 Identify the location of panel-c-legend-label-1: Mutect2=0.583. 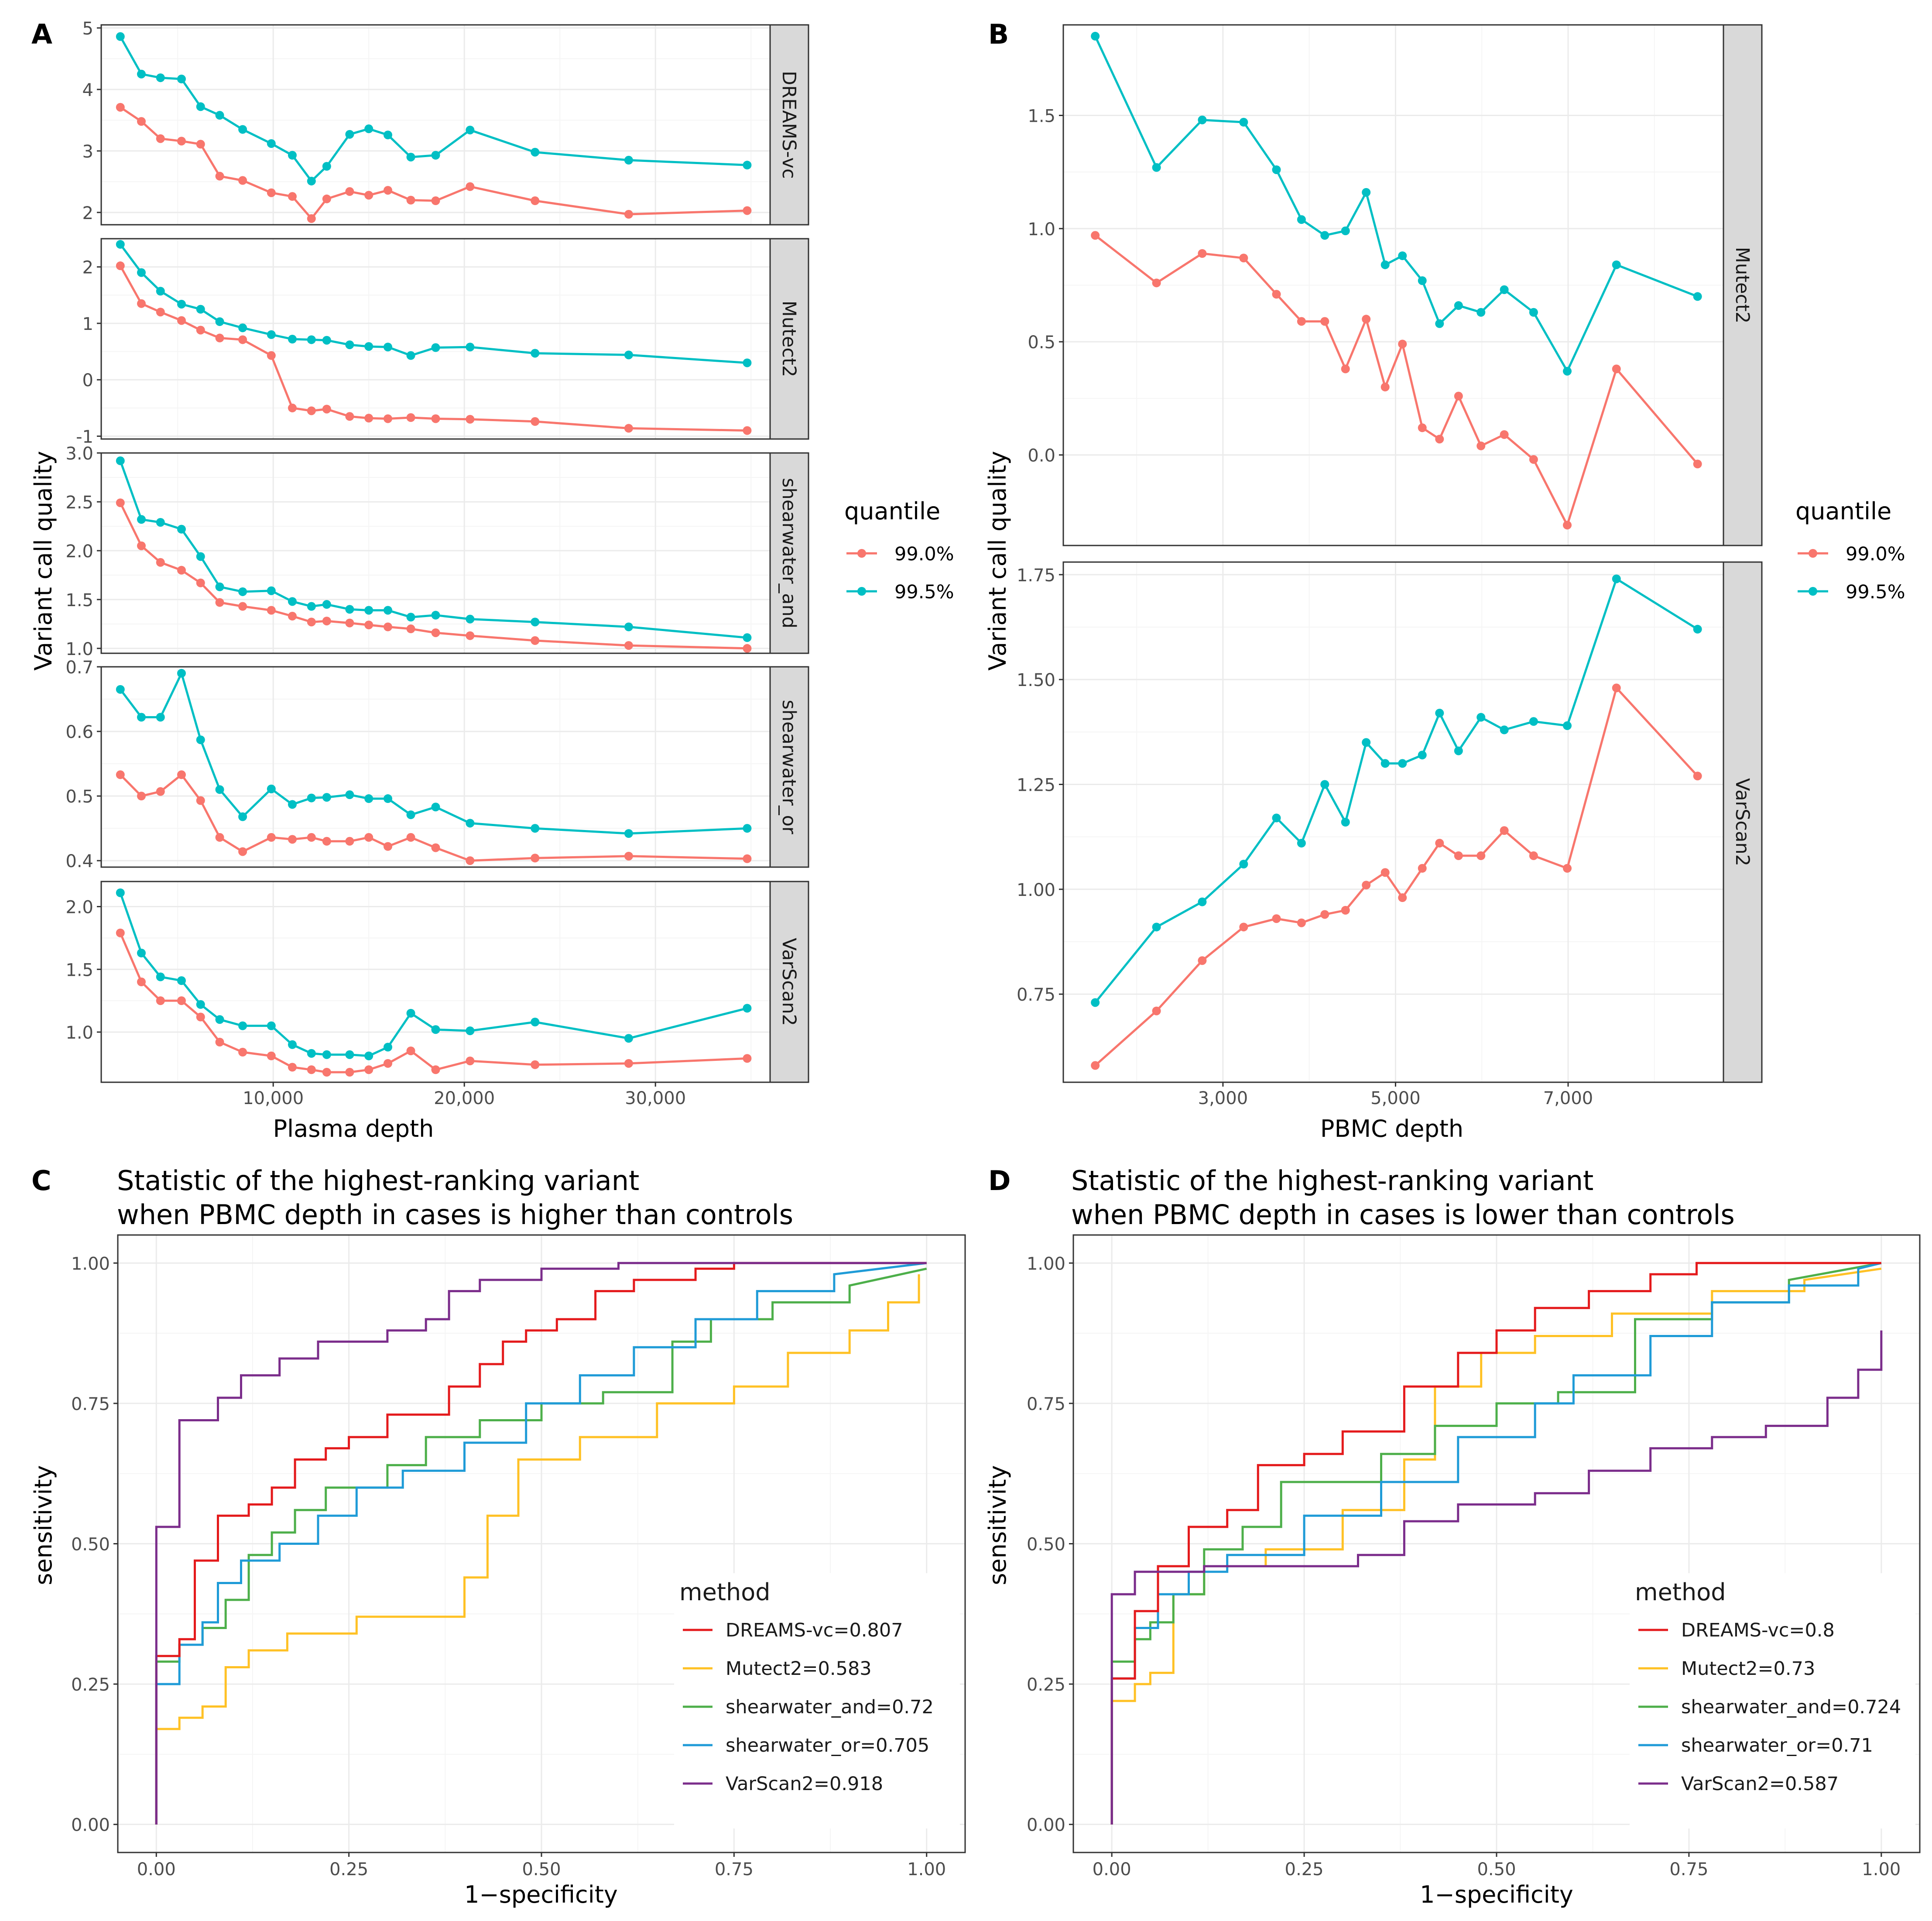
(799, 1669).